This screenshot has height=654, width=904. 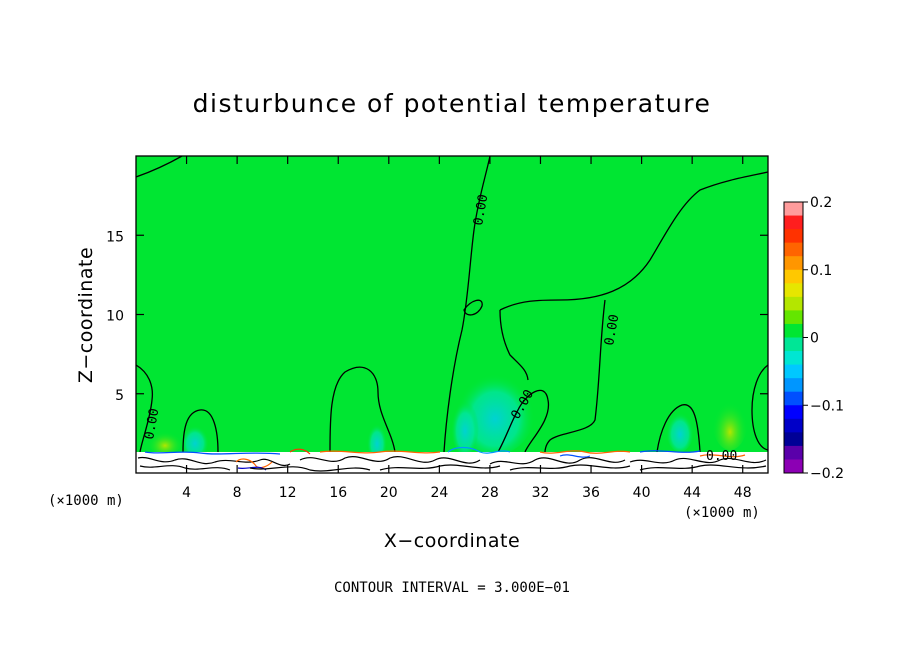 I want to click on colorbar, so click(x=793, y=338).